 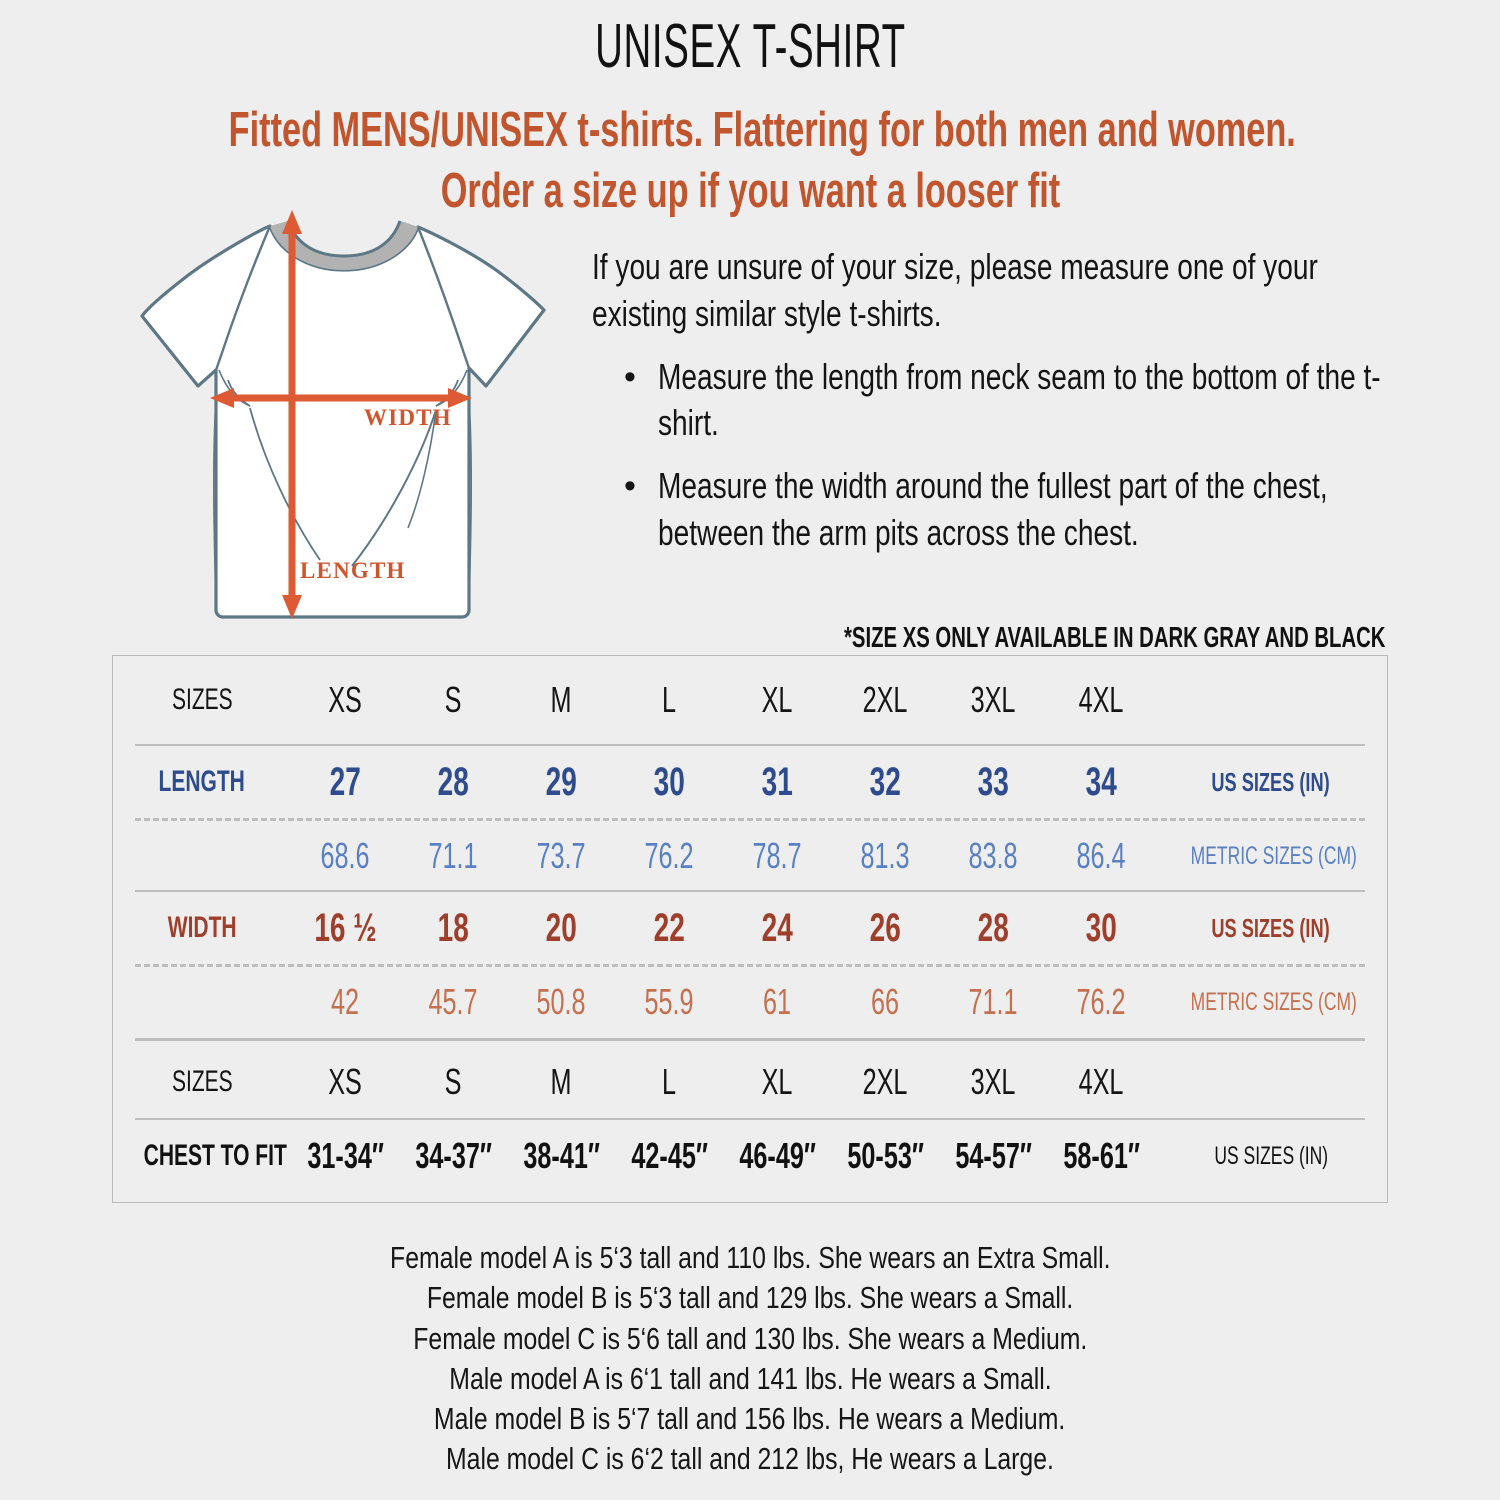 What do you see at coordinates (669, 1155) in the screenshot?
I see `chest-l: 42-45″` at bounding box center [669, 1155].